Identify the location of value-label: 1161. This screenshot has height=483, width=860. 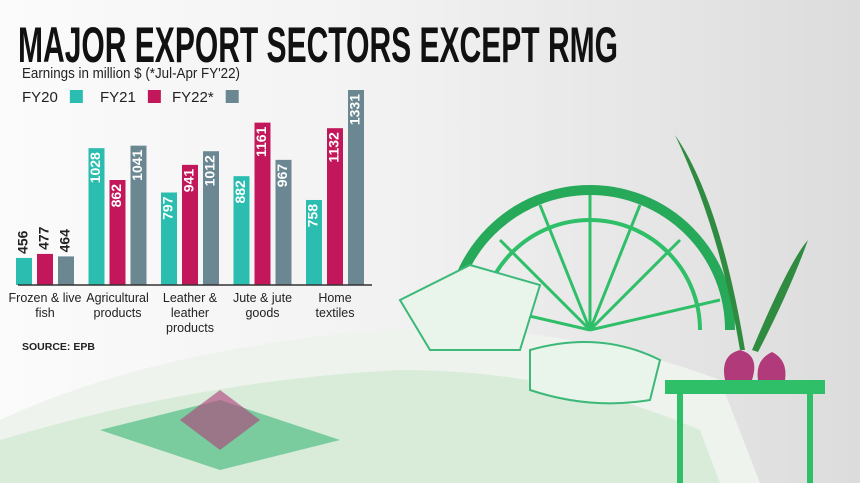
(261, 141).